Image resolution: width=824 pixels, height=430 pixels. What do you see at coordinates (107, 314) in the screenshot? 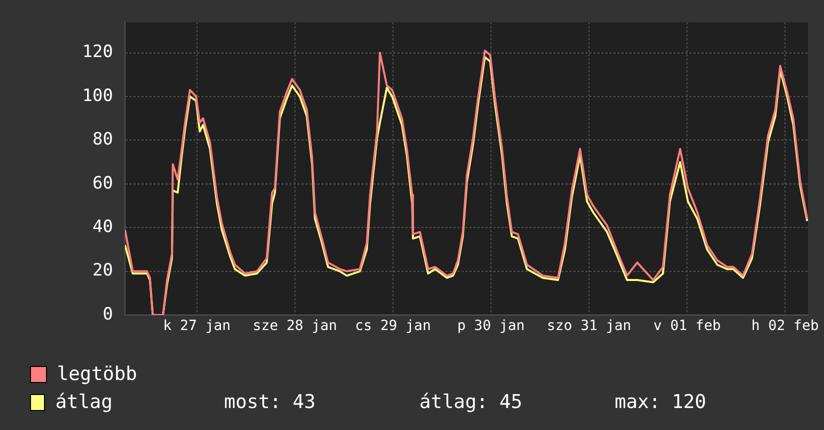
I see `y-tick-label: 0` at bounding box center [107, 314].